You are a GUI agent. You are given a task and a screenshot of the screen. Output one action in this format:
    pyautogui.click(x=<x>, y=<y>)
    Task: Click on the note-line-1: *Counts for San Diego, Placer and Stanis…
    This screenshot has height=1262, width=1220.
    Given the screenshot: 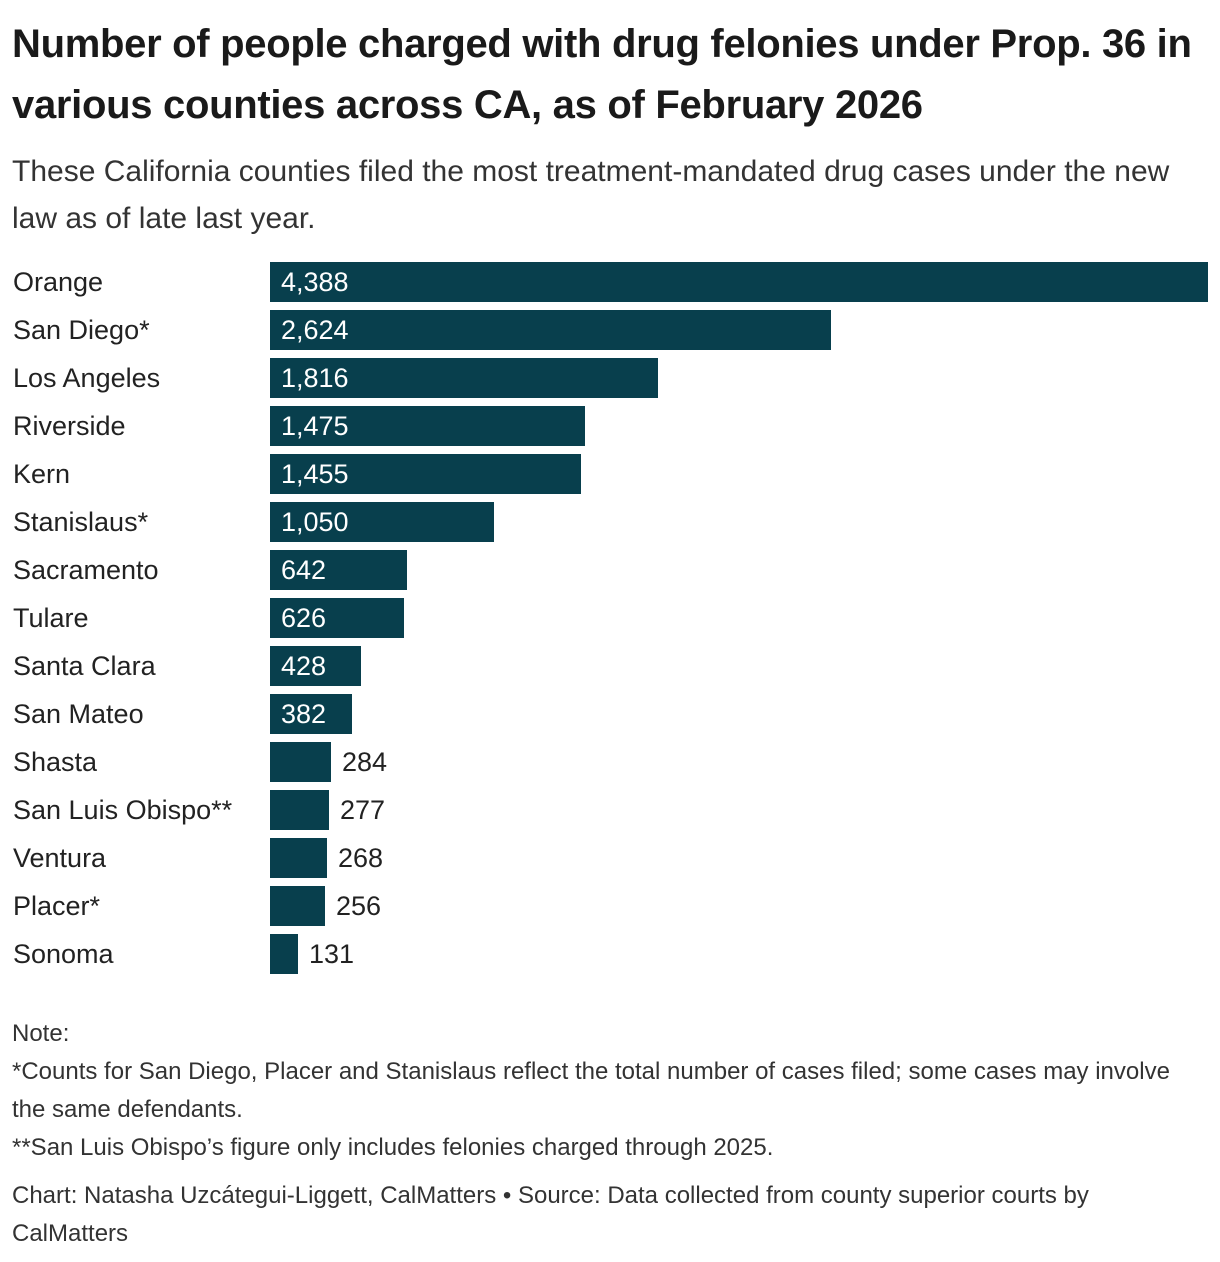 What is the action you would take?
    pyautogui.click(x=591, y=1090)
    